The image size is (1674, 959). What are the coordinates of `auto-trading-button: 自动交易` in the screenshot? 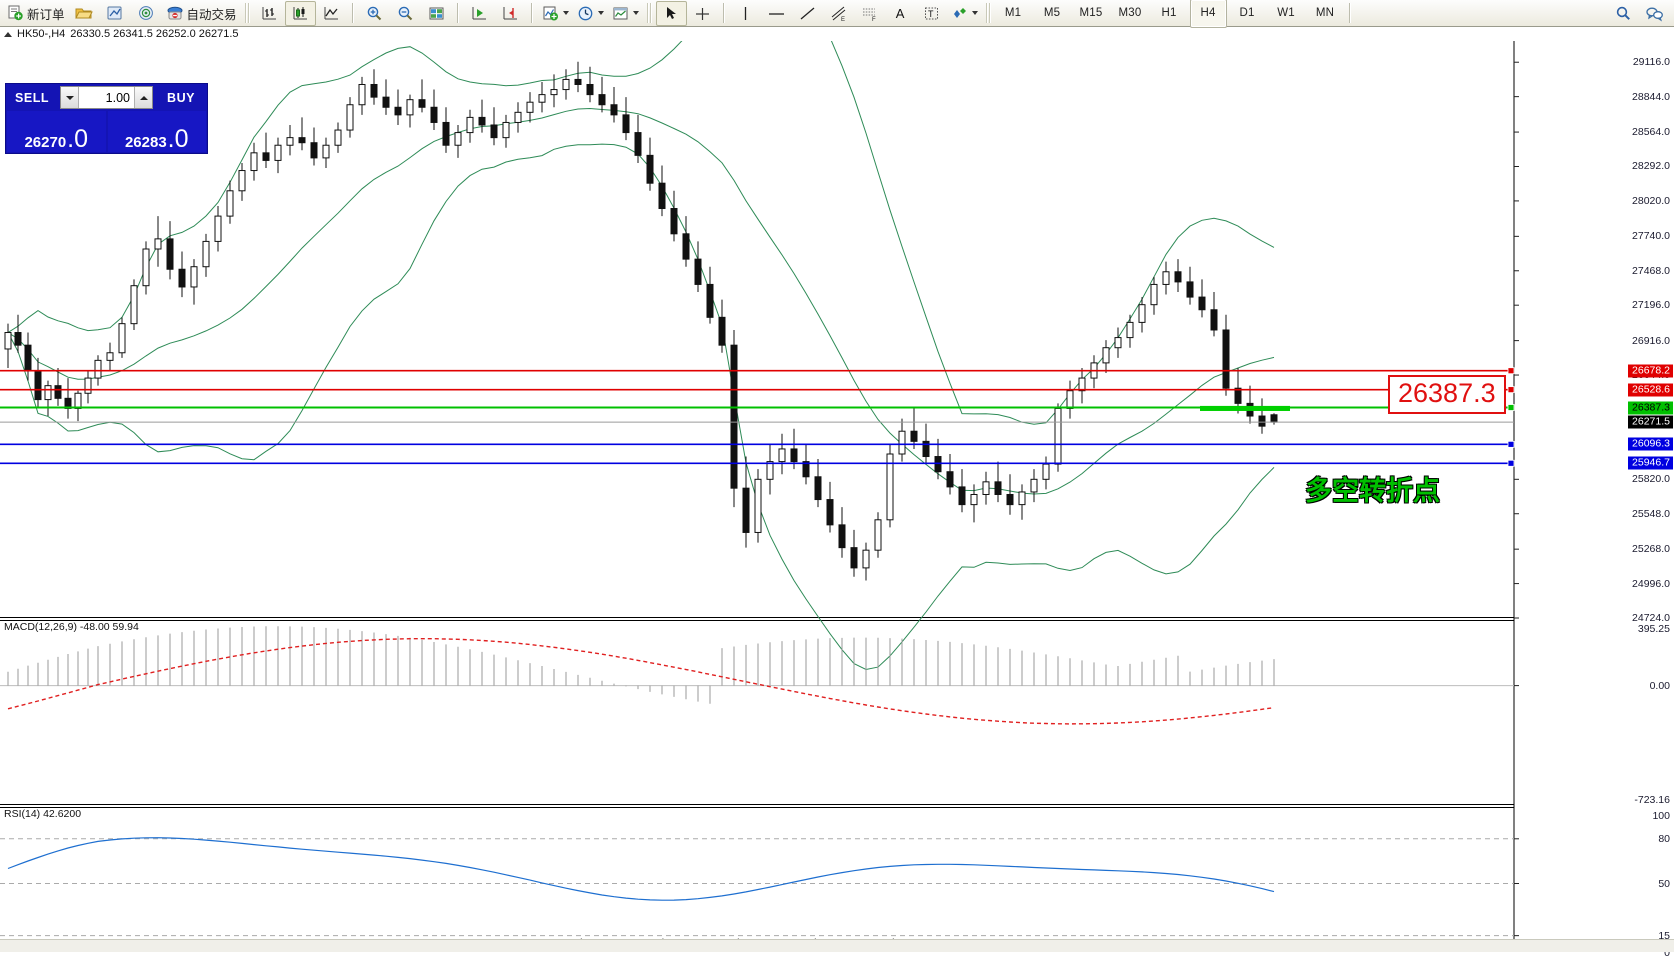 It's located at (201, 13).